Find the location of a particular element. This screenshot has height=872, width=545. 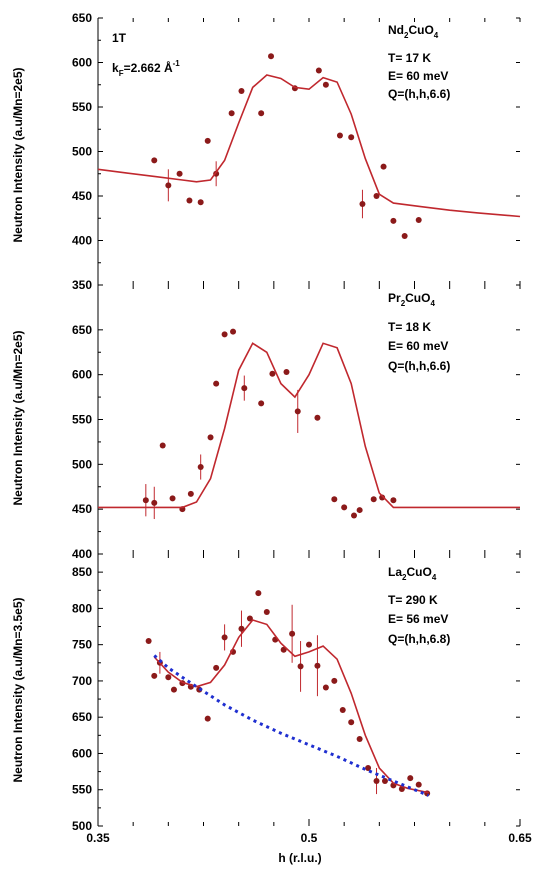

compound-label-pr: Pr2CuO4 is located at coordinates (411, 299).